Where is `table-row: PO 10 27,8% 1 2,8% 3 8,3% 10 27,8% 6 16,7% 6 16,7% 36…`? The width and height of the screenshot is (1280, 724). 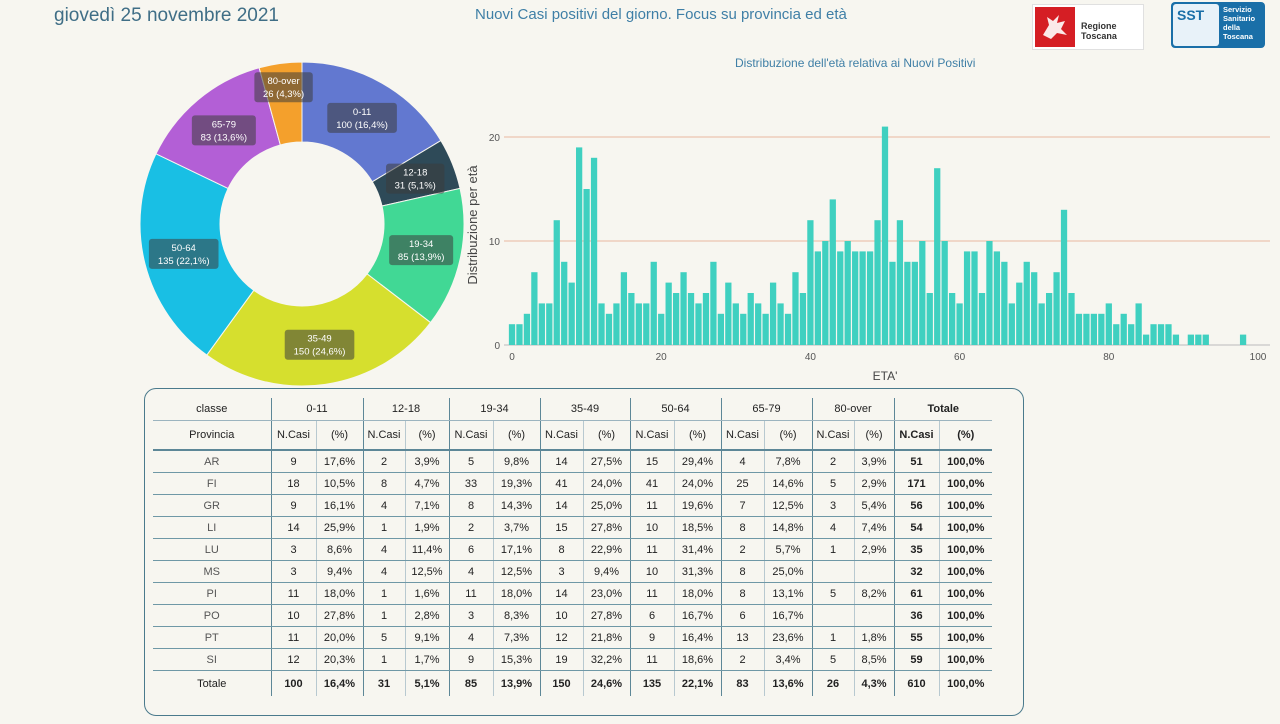
table-row: PO 10 27,8% 1 2,8% 3 8,3% 10 27,8% 6 16,7% 6 16,7% 36… is located at coordinates (572, 615).